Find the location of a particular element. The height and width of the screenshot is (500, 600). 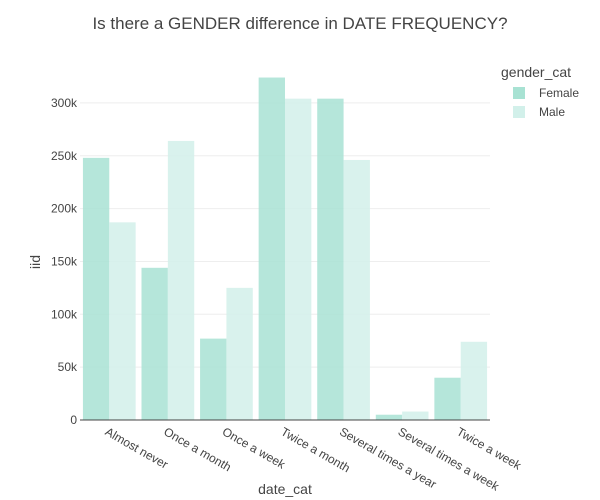

y-tick-label: 300k is located at coordinates (64, 103).